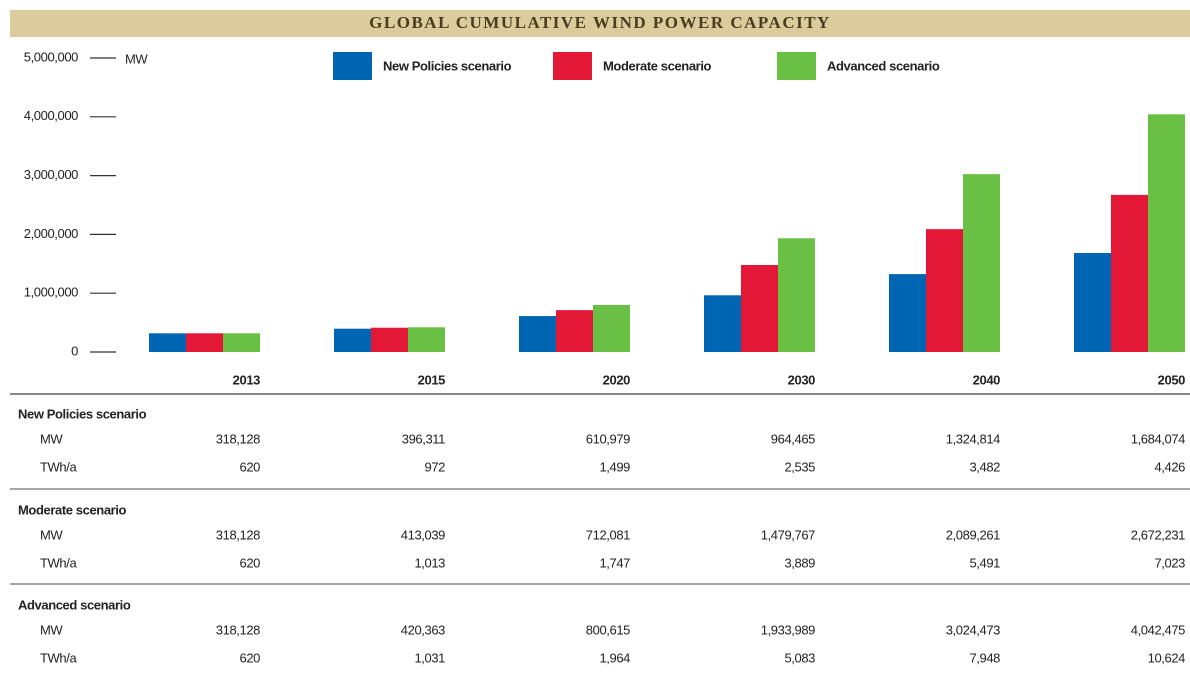  Describe the element at coordinates (973, 629) in the screenshot. I see `table-cell: 3,024,473` at that location.